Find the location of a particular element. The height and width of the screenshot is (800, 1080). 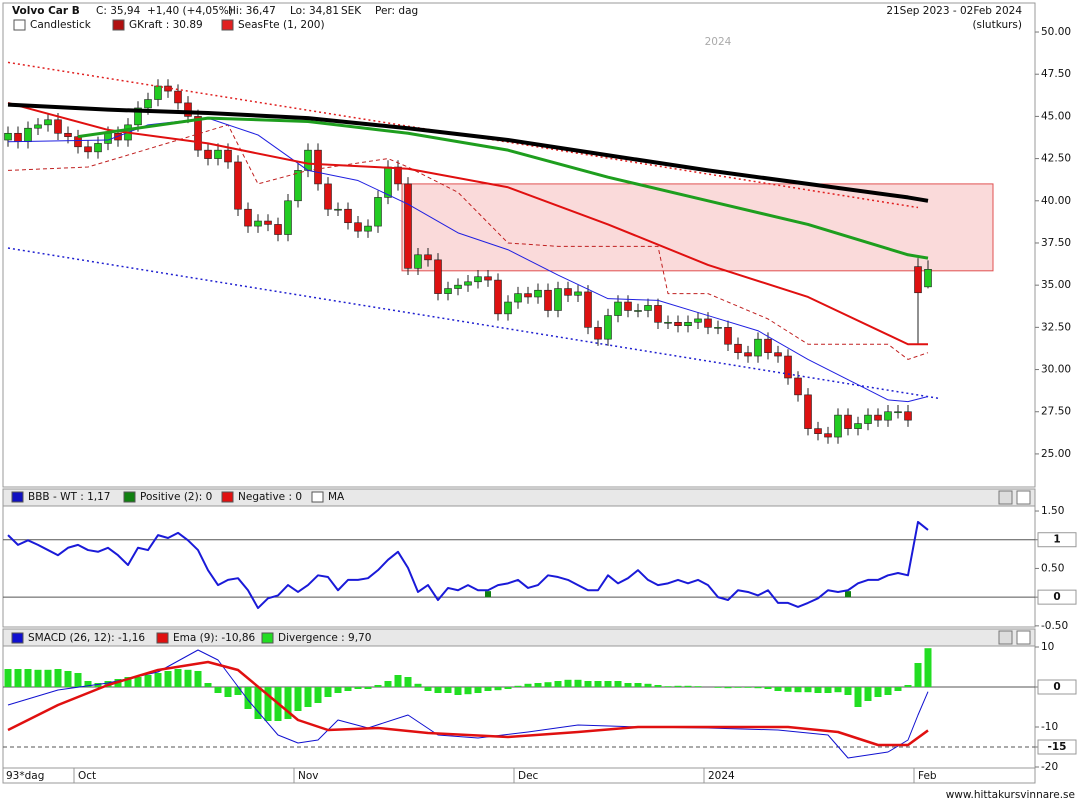

y-tick-label: -20 is located at coordinates (1049, 767).